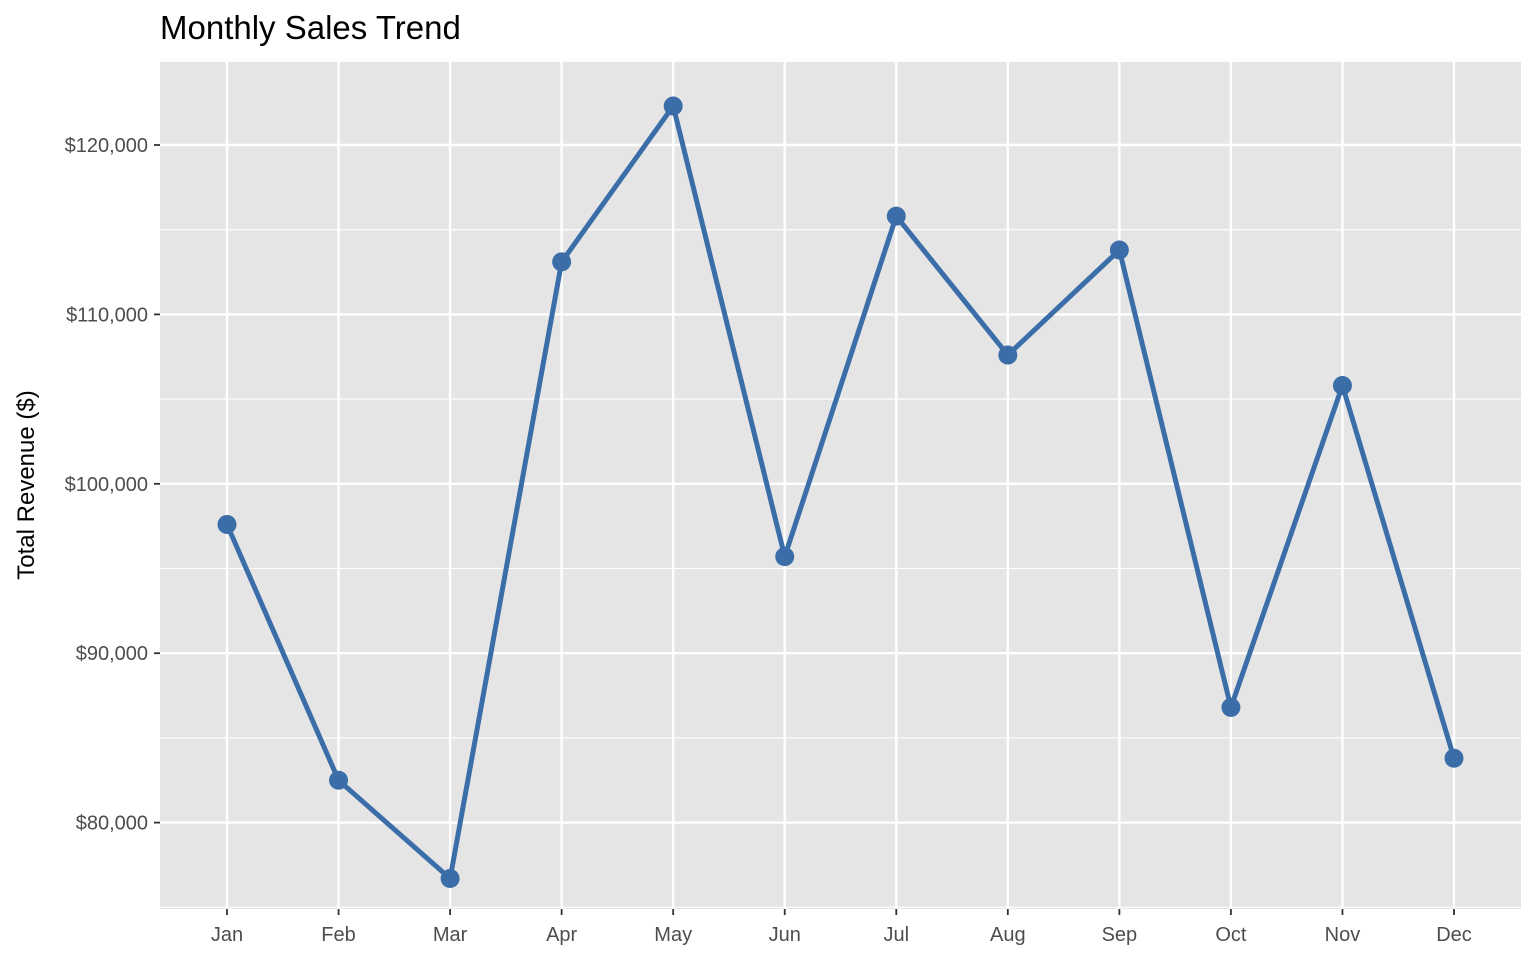 The height and width of the screenshot is (960, 1536). What do you see at coordinates (1231, 935) in the screenshot?
I see `x-tick-label: Oct` at bounding box center [1231, 935].